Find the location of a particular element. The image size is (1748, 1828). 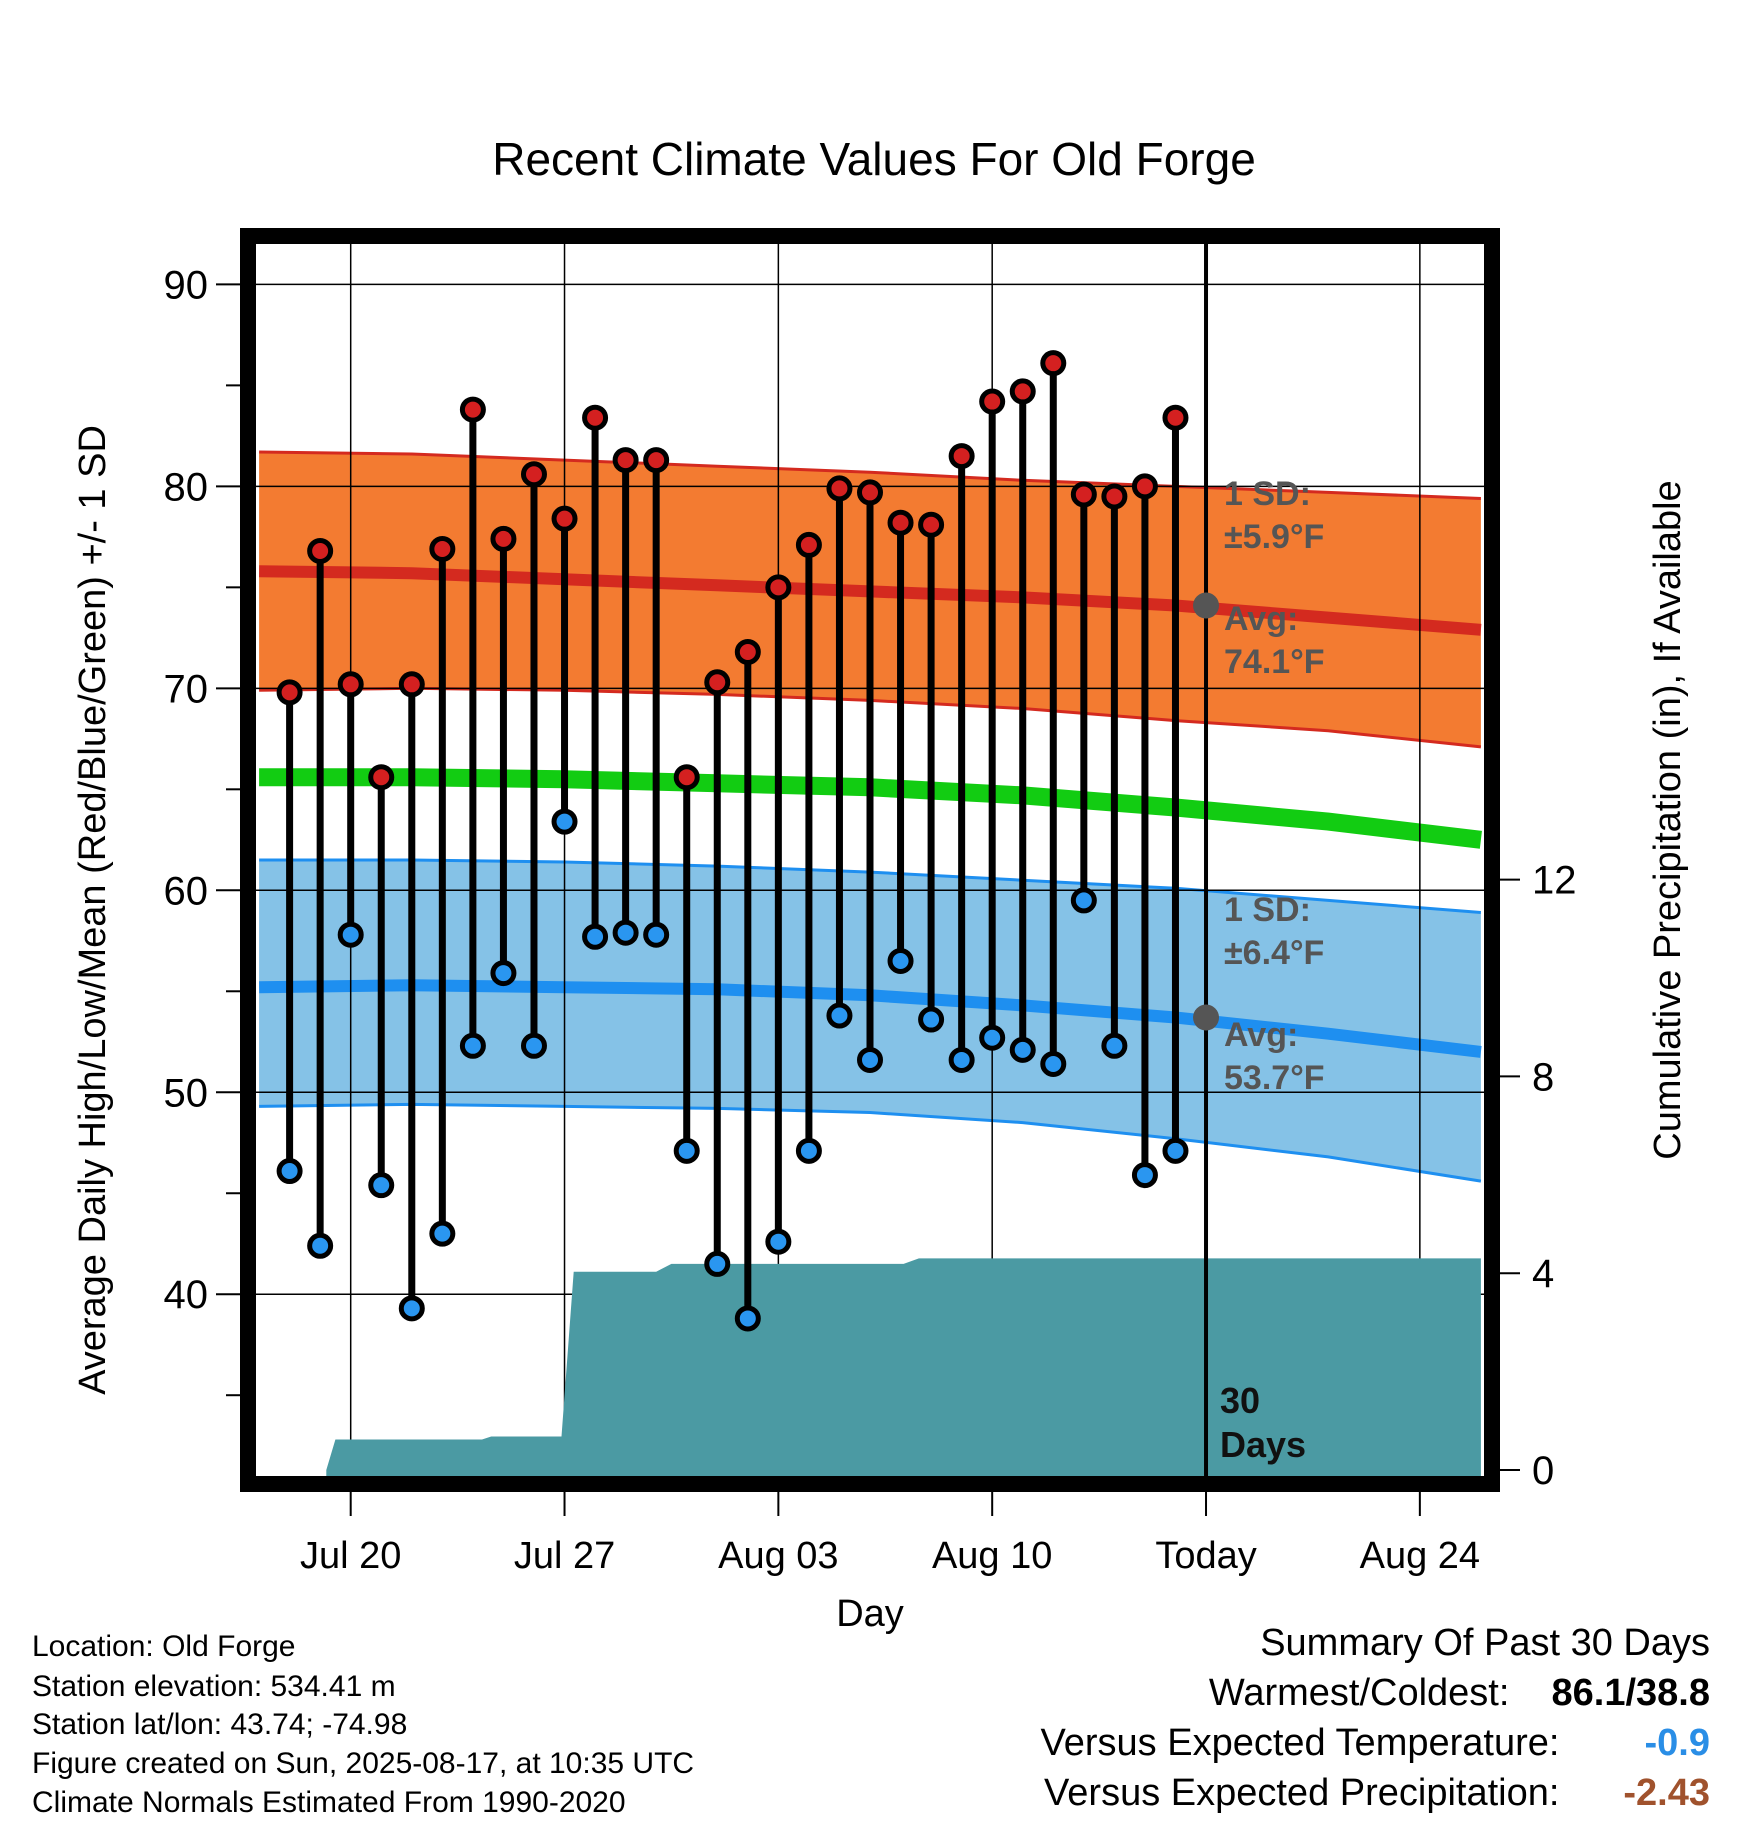

y-tick-label: 40 is located at coordinates (186, 1295).